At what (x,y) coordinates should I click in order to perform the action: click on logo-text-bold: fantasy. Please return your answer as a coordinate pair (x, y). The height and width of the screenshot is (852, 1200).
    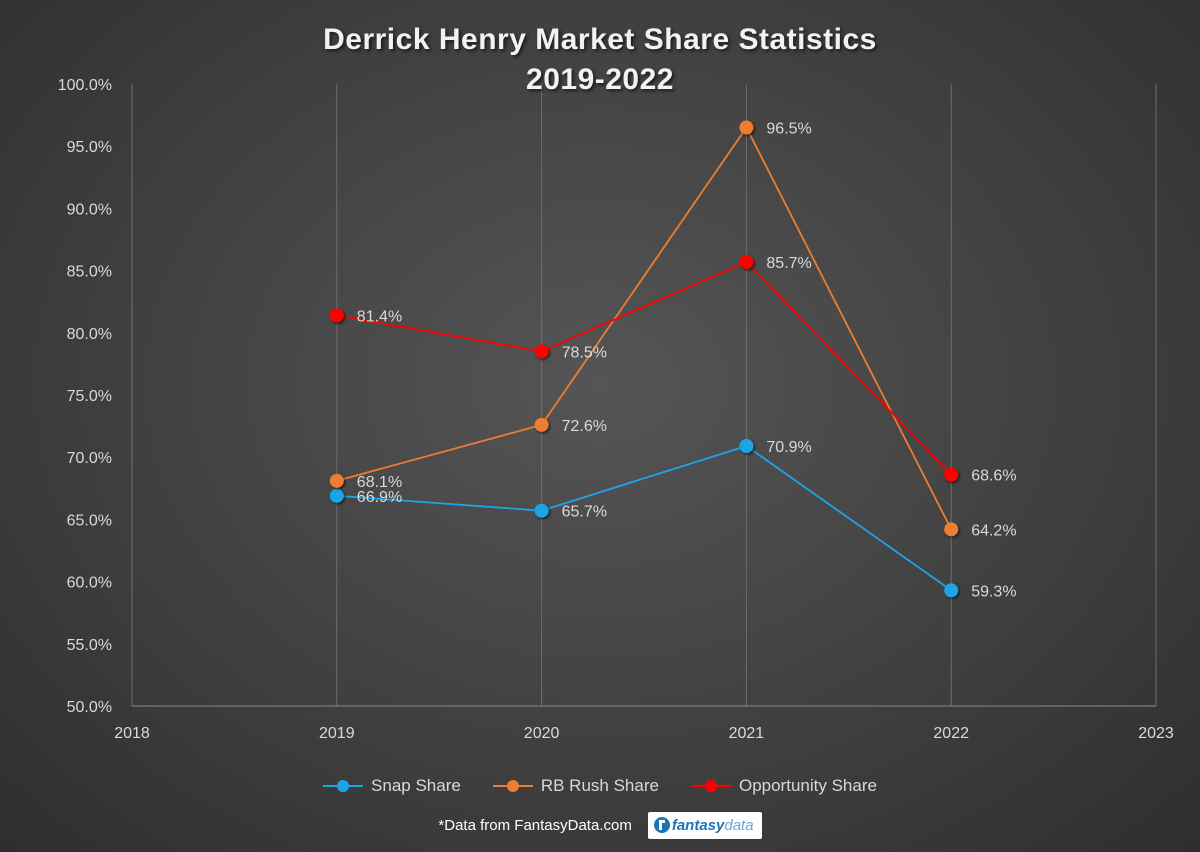
    Looking at the image, I should click on (698, 825).